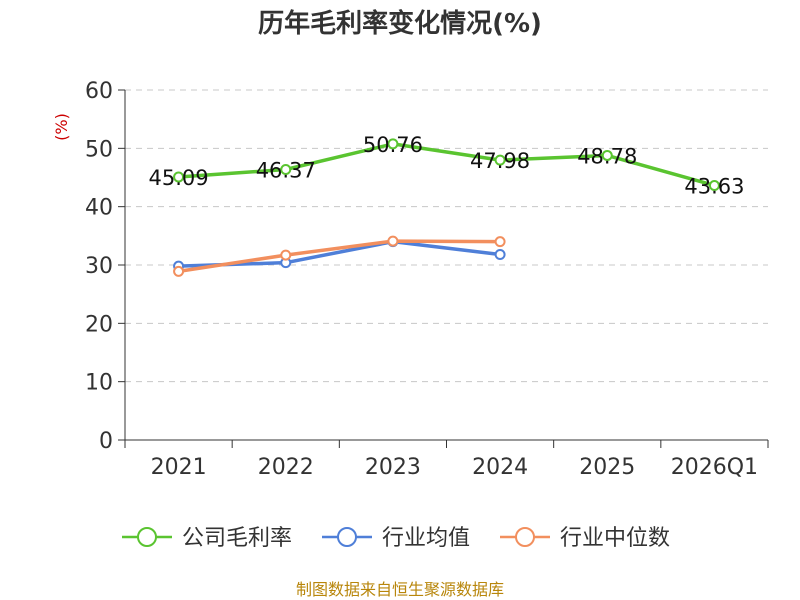 The width and height of the screenshot is (800, 600). What do you see at coordinates (400, 589) in the screenshot?
I see `source-note: 制图数据来自恒生聚源数据库` at bounding box center [400, 589].